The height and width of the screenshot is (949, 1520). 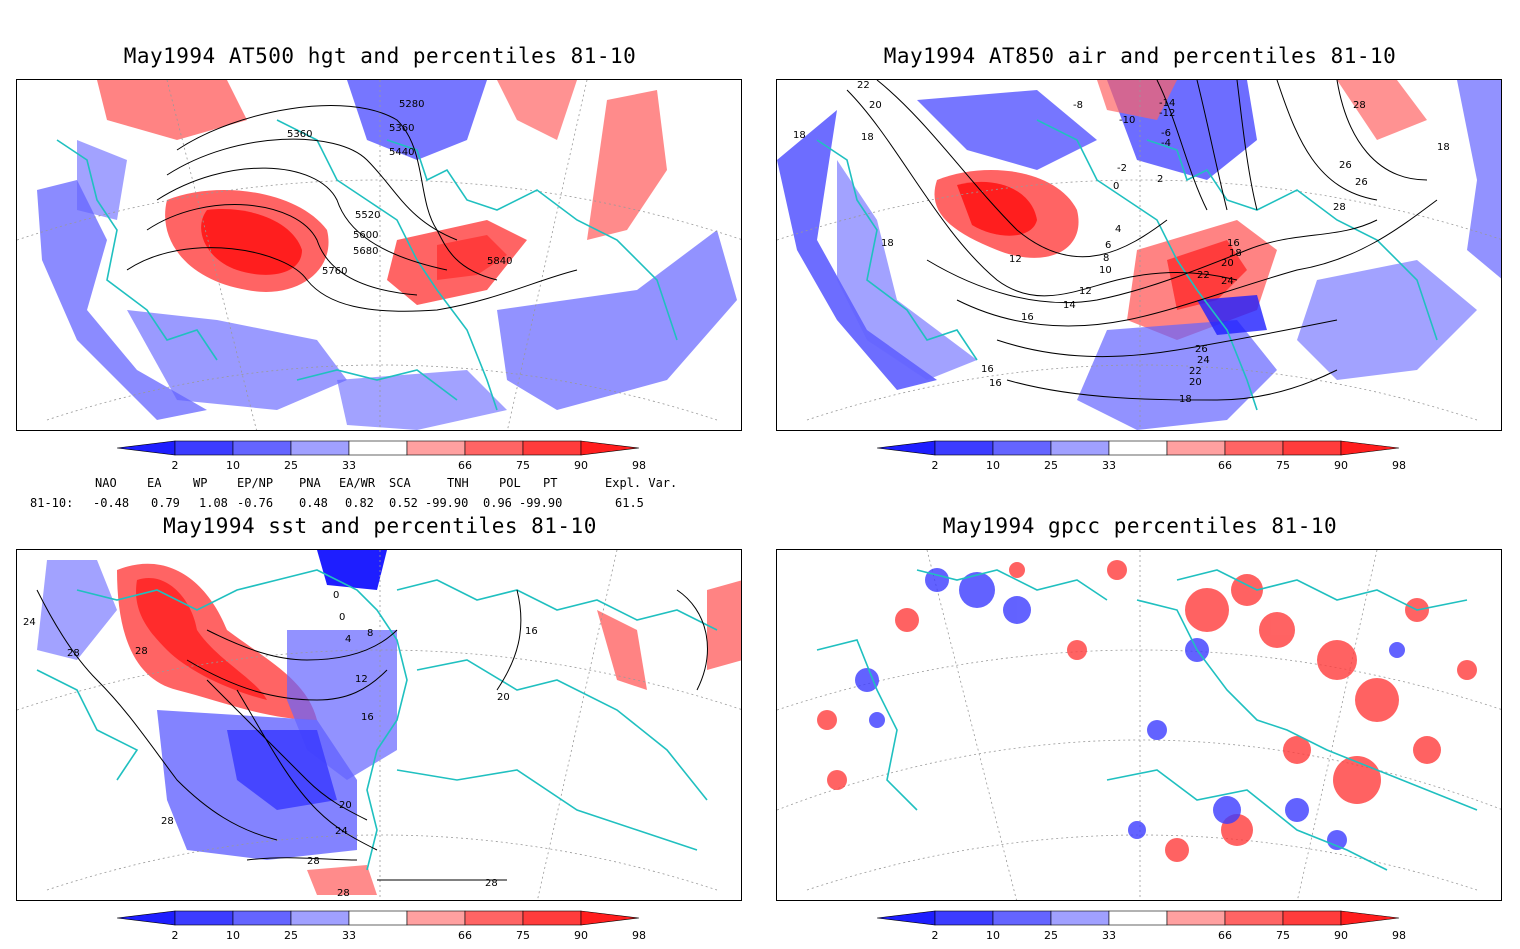 What do you see at coordinates (1015, 259) in the screenshot?
I see `contour-label-air: 12` at bounding box center [1015, 259].